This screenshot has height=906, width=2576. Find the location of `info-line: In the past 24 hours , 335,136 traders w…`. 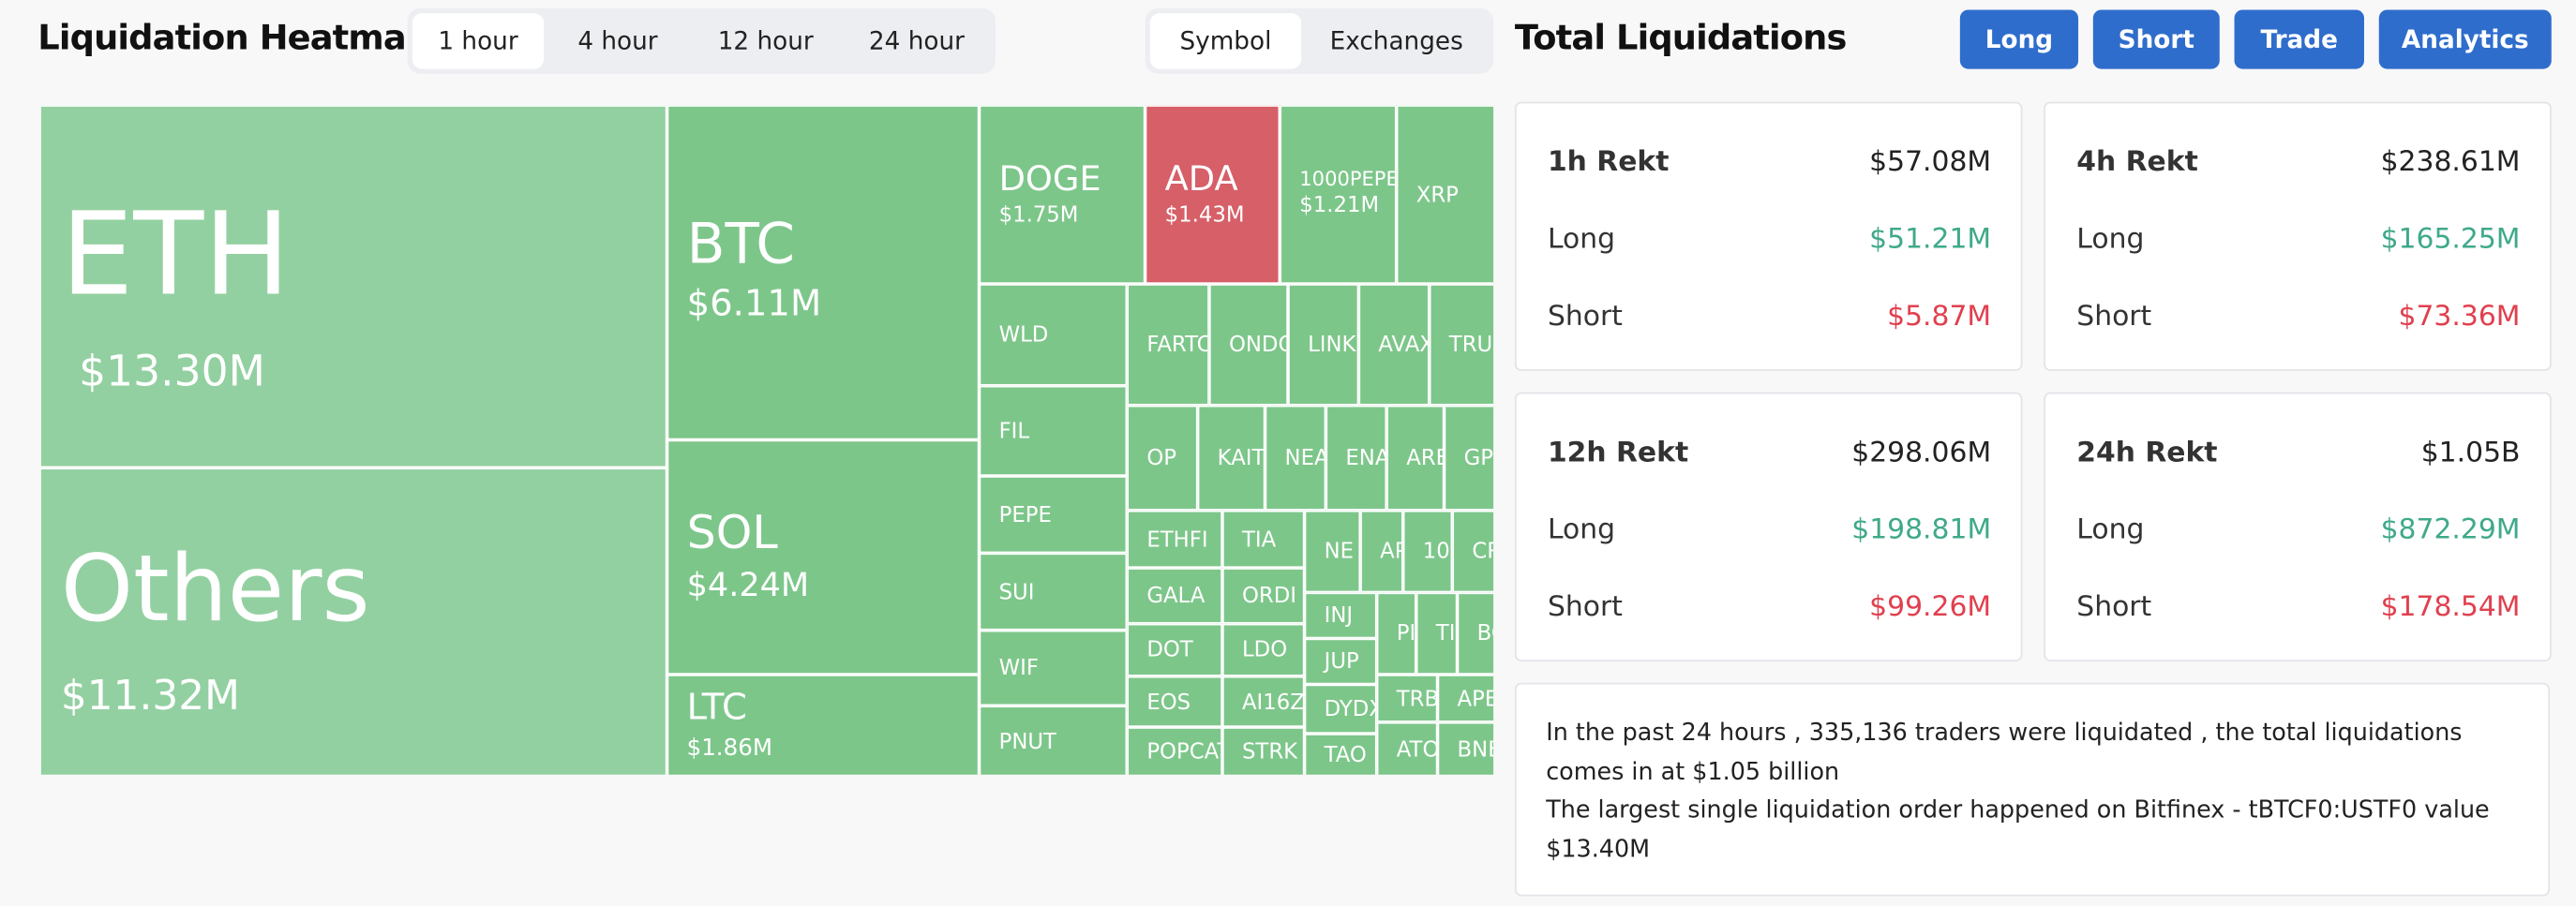

info-line: In the past 24 hours , 335,136 traders w… is located at coordinates (2004, 753).